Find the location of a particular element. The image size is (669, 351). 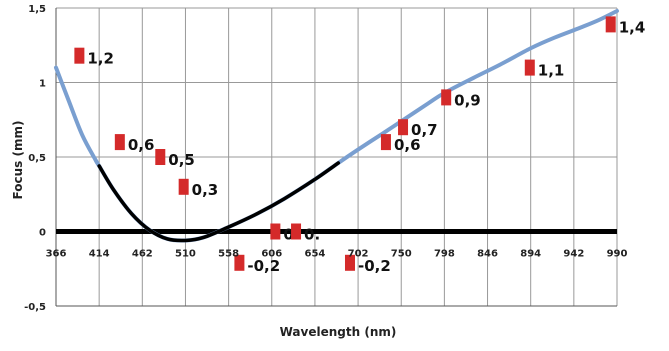

y-tick-label: 0 is located at coordinates (42, 233).